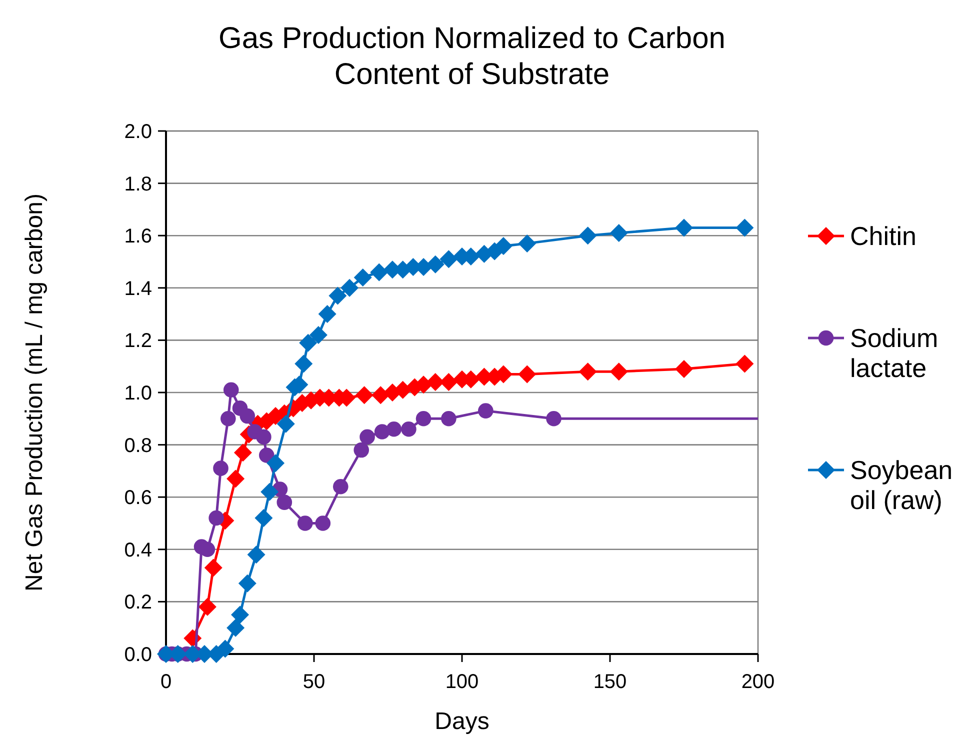 Image resolution: width=973 pixels, height=749 pixels. What do you see at coordinates (758, 682) in the screenshot?
I see `x-tick-label: 200` at bounding box center [758, 682].